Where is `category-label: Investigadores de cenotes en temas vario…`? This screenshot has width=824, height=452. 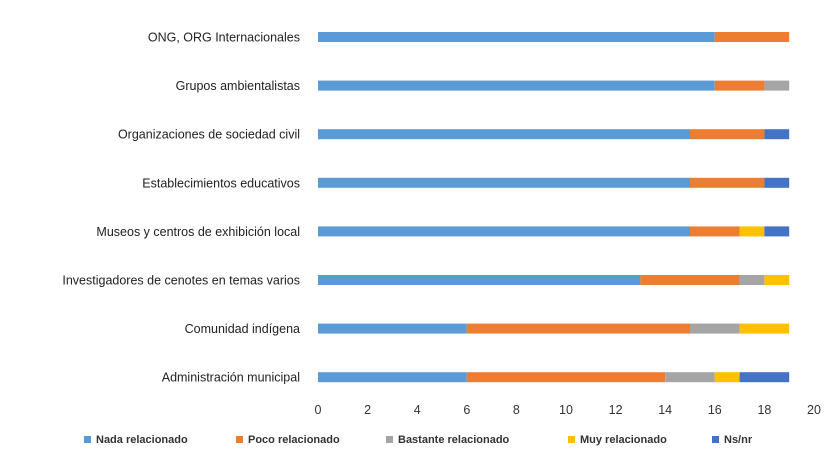 category-label: Investigadores de cenotes en temas vario… is located at coordinates (181, 281).